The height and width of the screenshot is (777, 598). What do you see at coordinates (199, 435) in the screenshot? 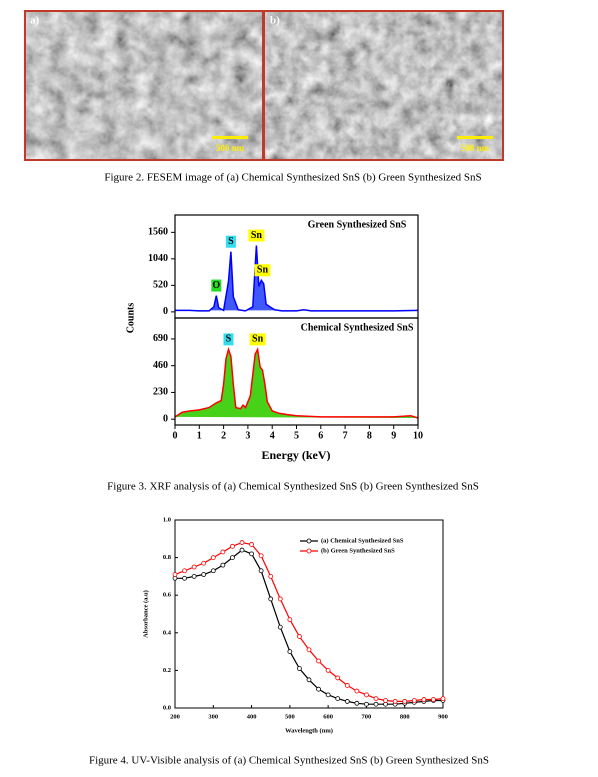
I see `x-tick-label: 1` at bounding box center [199, 435].